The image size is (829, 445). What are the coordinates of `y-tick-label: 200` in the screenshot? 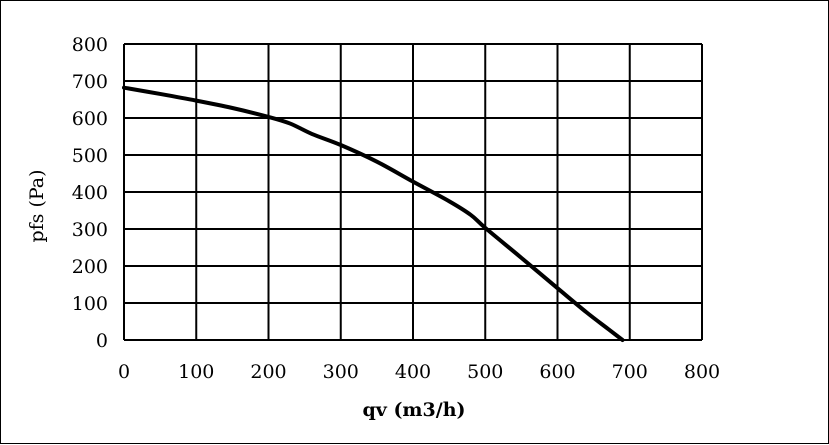 It's located at (90, 267).